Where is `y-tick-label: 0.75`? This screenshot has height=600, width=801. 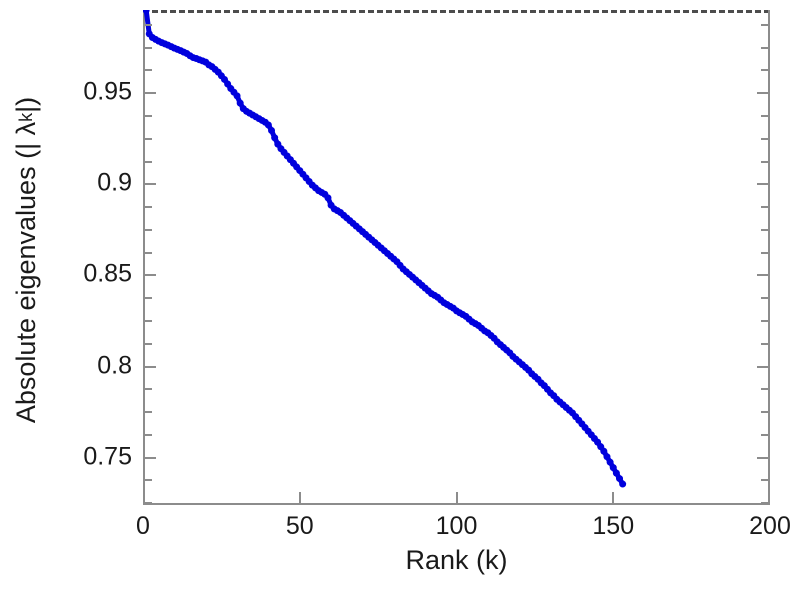 y-tick-label: 0.75 is located at coordinates (107, 456).